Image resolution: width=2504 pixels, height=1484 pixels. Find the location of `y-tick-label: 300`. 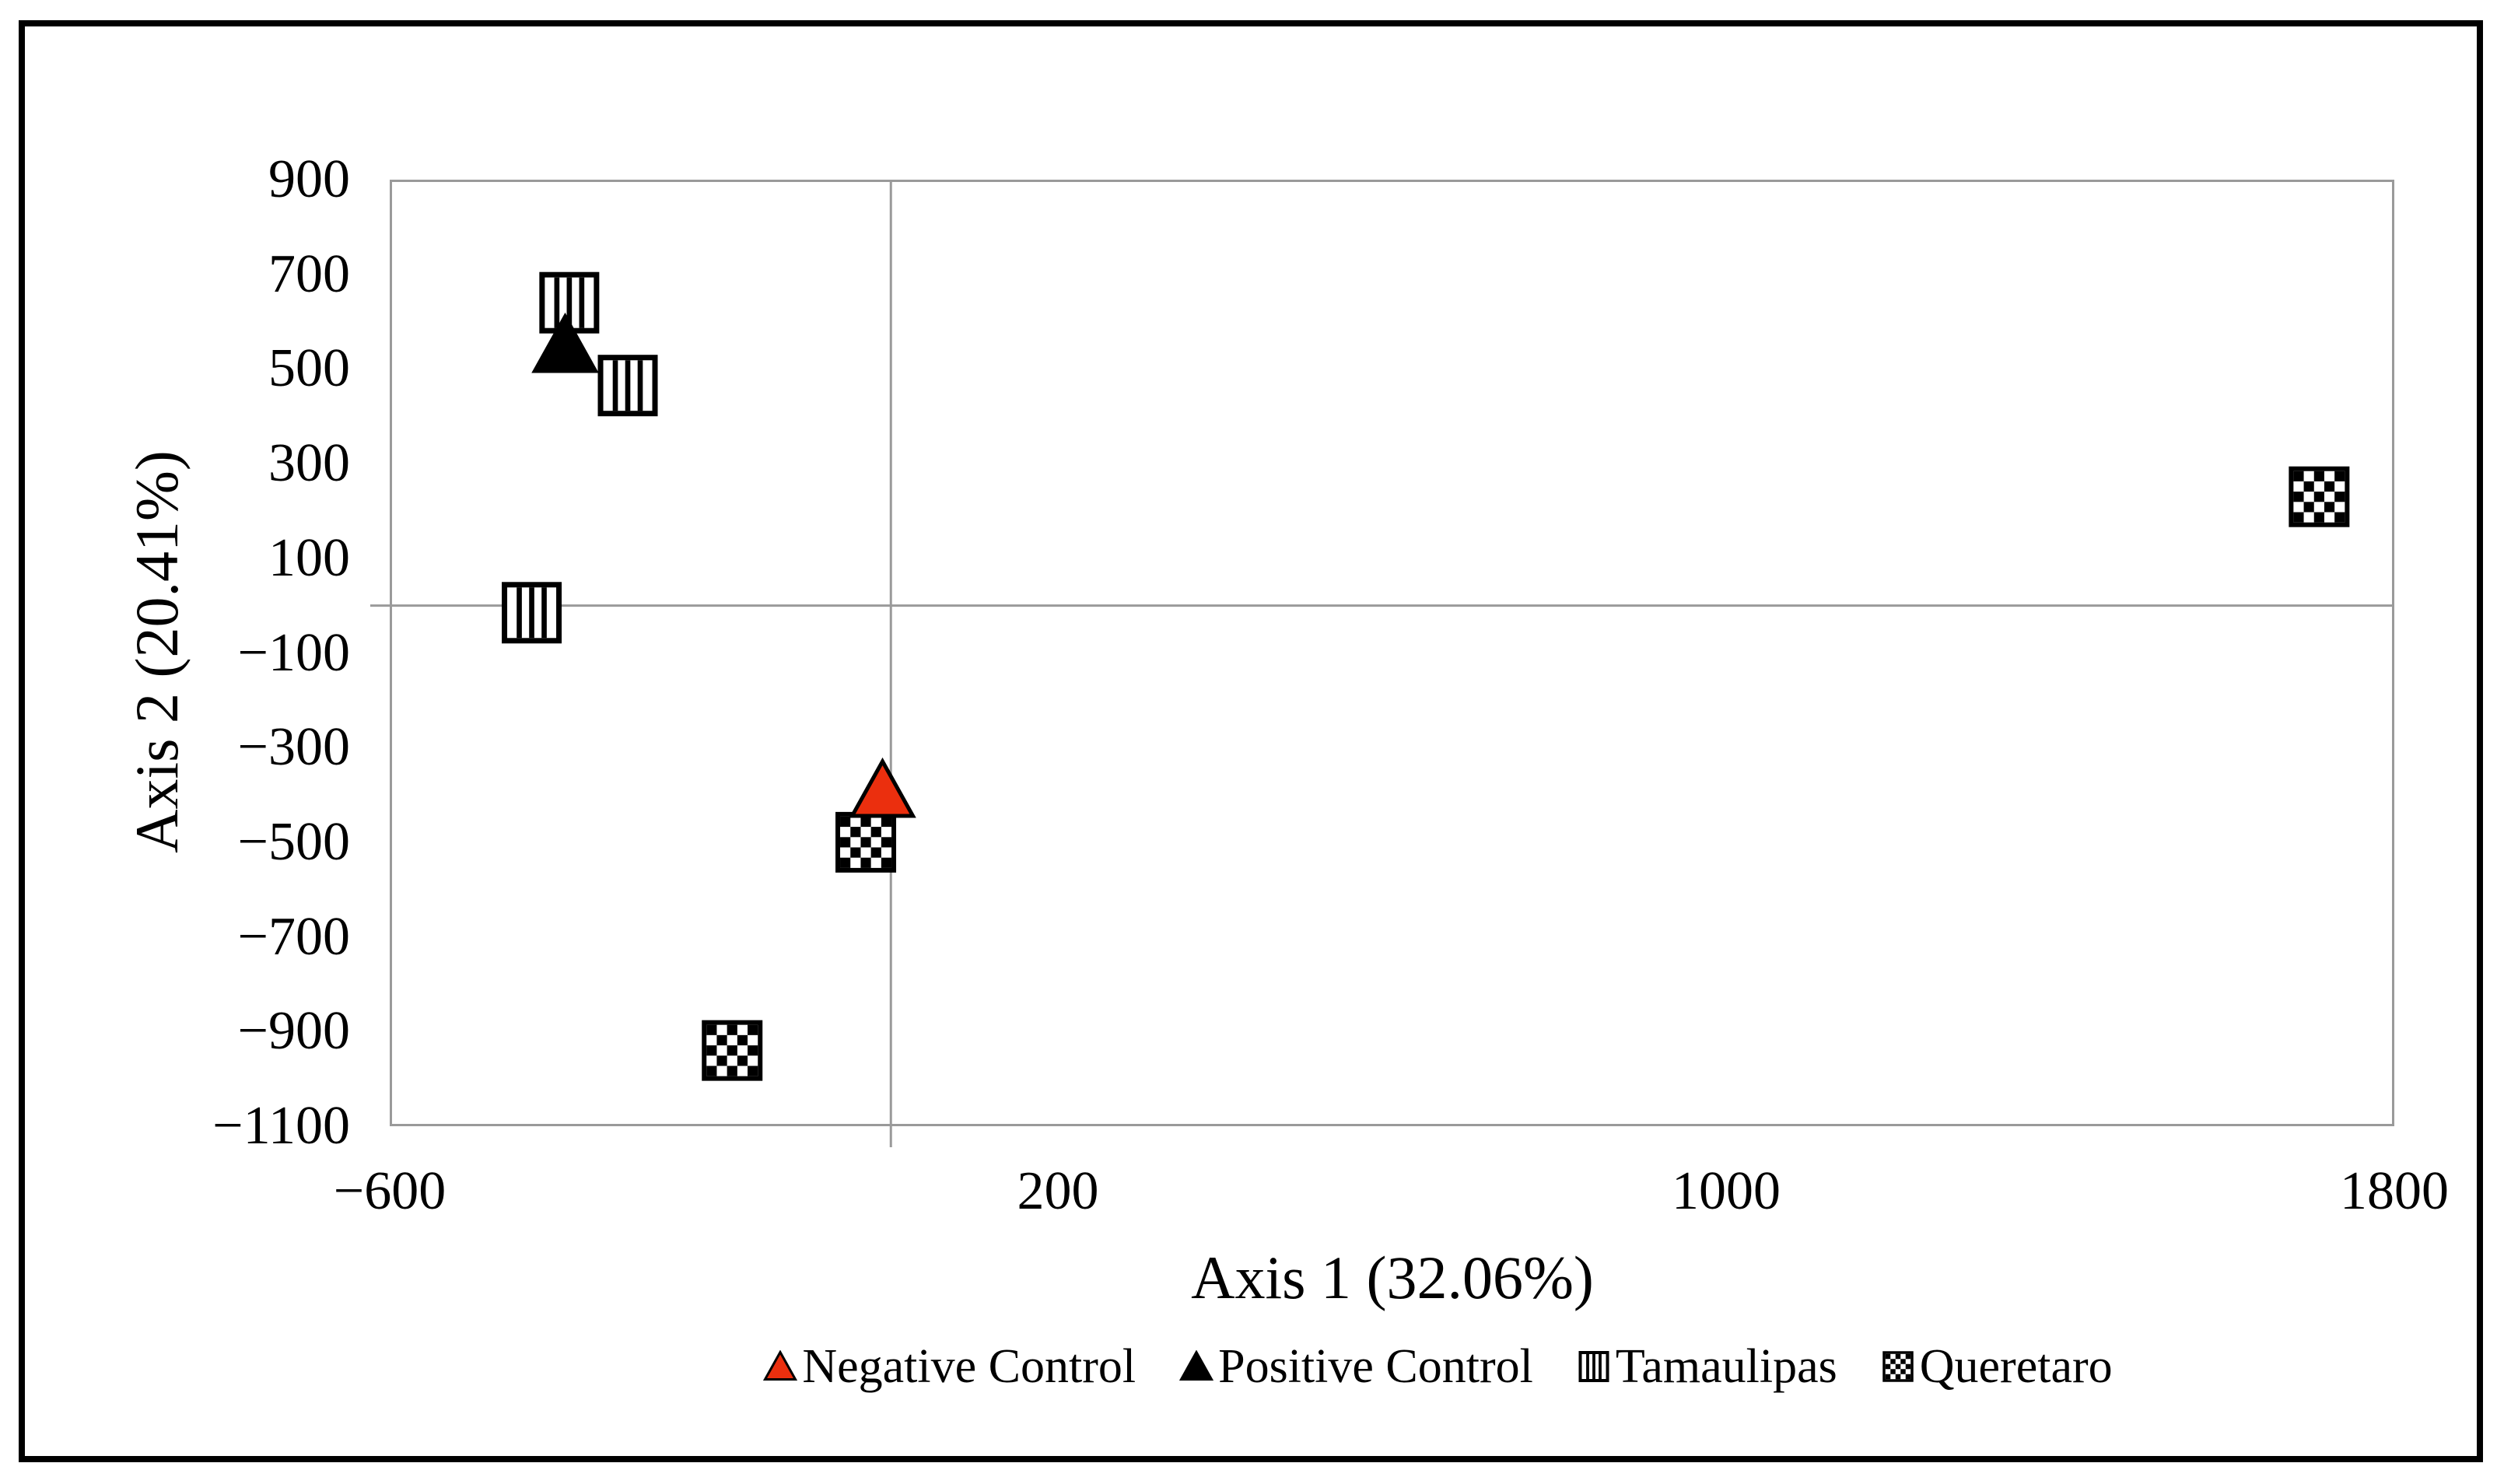

y-tick-label: 300 is located at coordinates (309, 463).